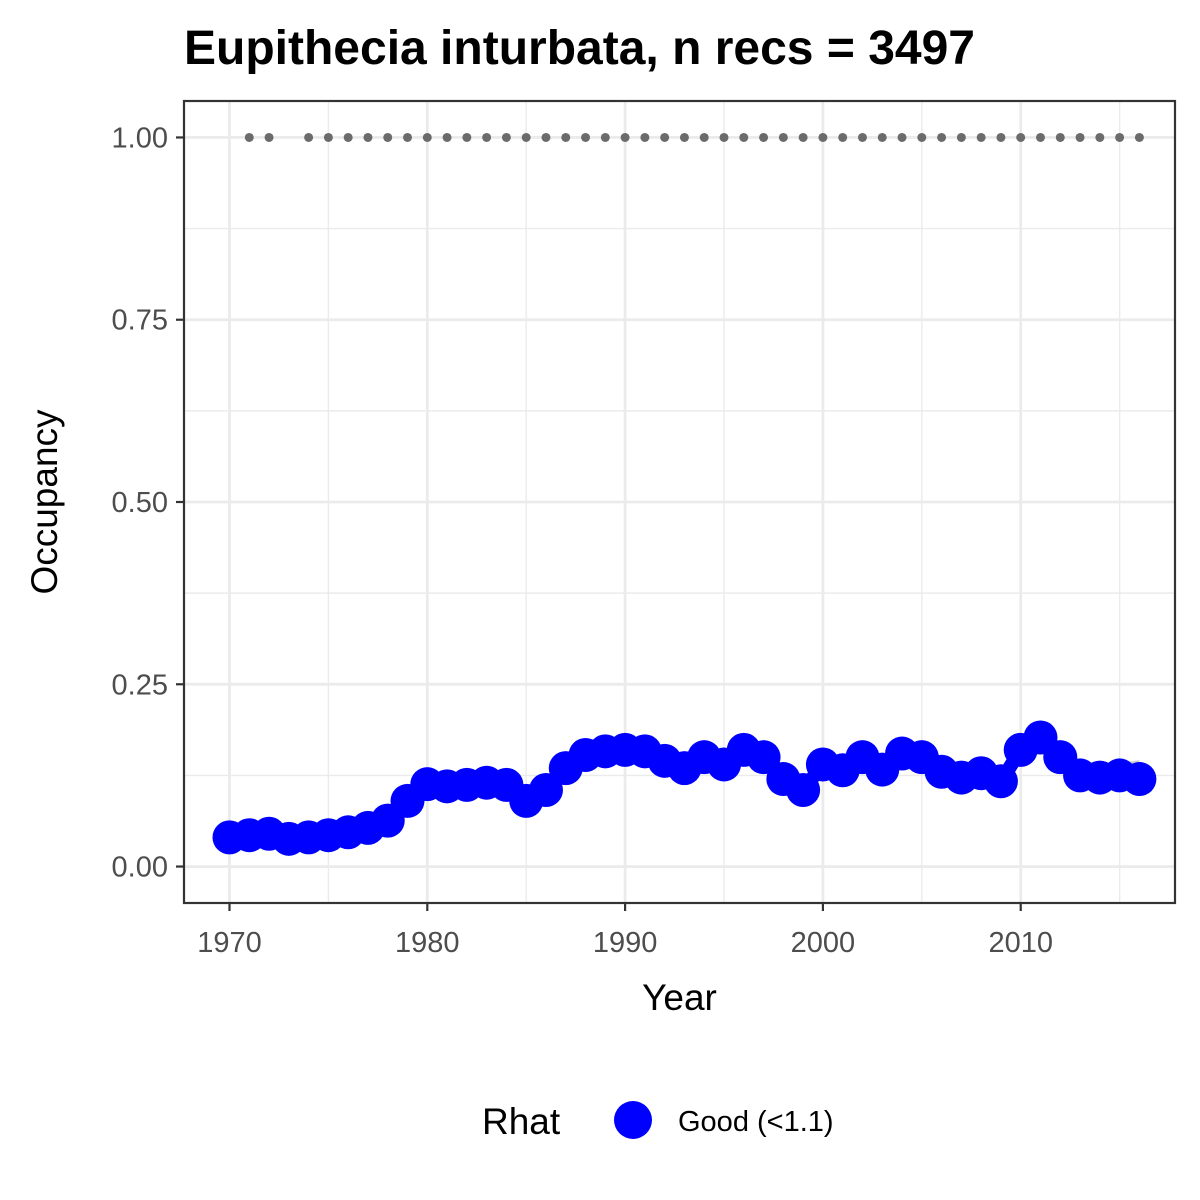  What do you see at coordinates (658, 1121) in the screenshot?
I see `legend: Rhat Good (<1.1)` at bounding box center [658, 1121].